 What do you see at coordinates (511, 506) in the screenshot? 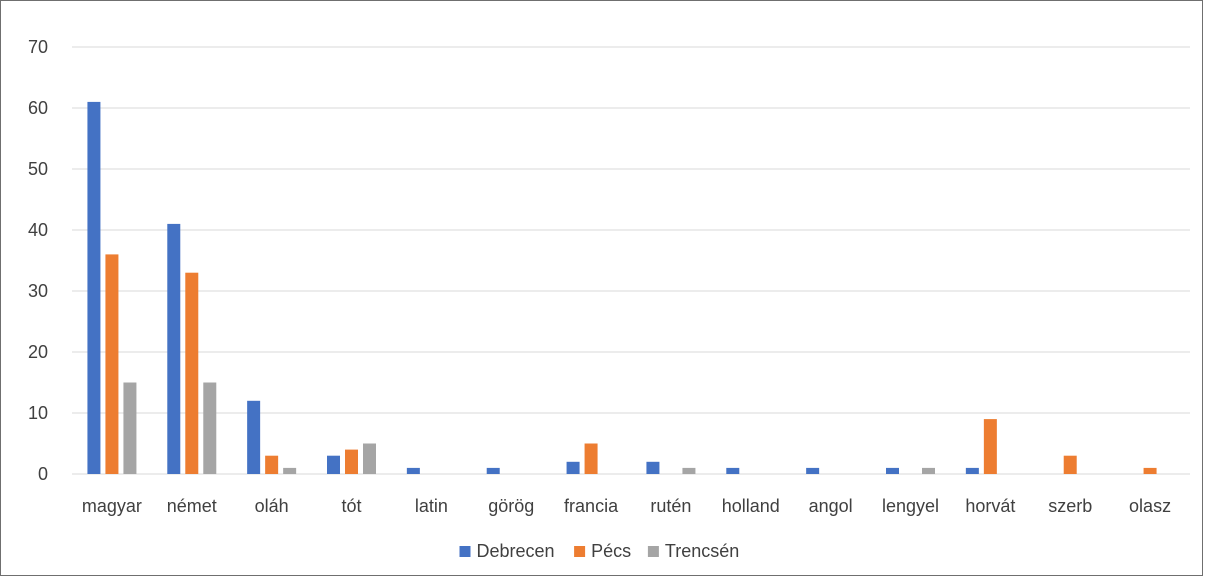
I see `x-tick-label: görög` at bounding box center [511, 506].